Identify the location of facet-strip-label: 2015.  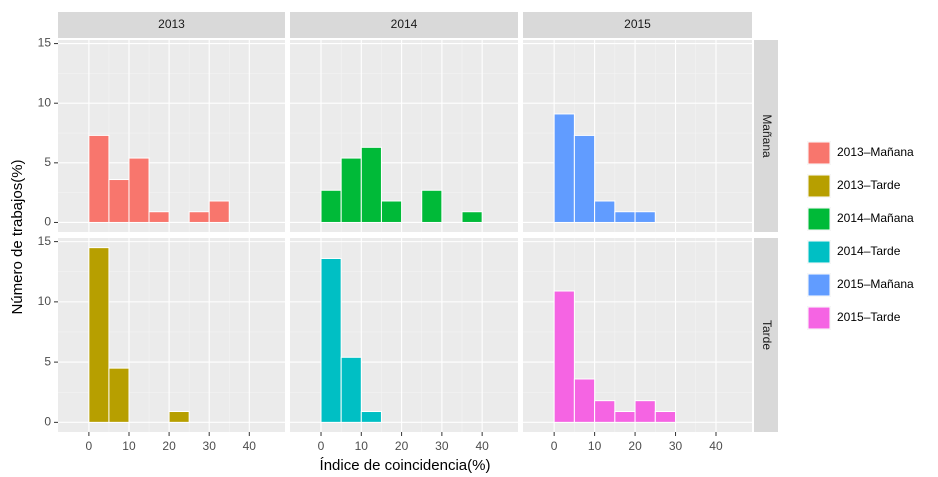
(637, 24).